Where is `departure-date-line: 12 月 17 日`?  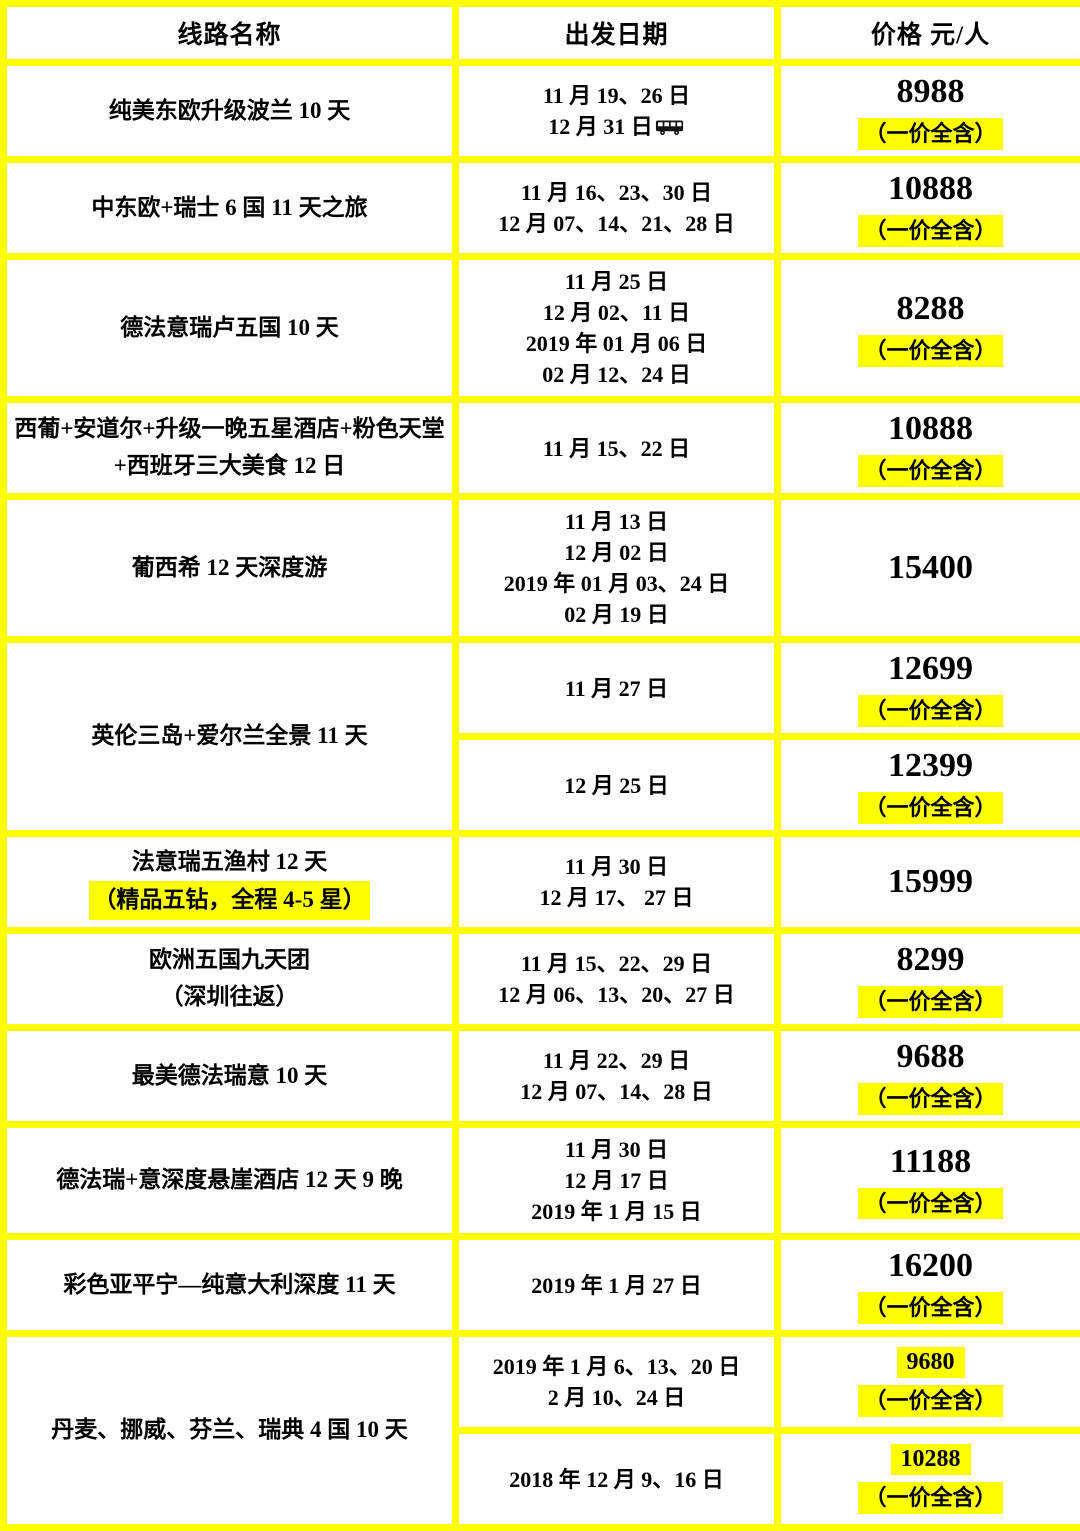 departure-date-line: 12 月 17 日 is located at coordinates (616, 1180).